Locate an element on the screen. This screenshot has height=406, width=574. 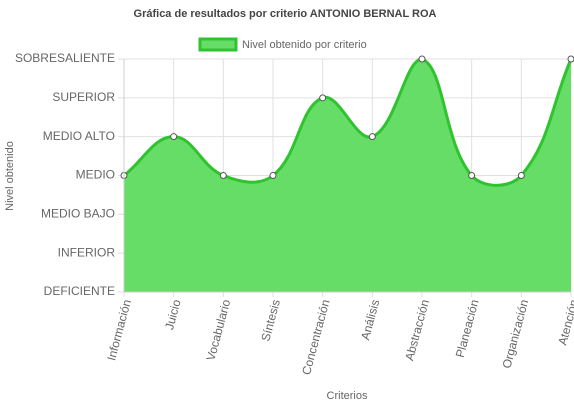
x-tick-label: Vocabulario is located at coordinates (219, 330).